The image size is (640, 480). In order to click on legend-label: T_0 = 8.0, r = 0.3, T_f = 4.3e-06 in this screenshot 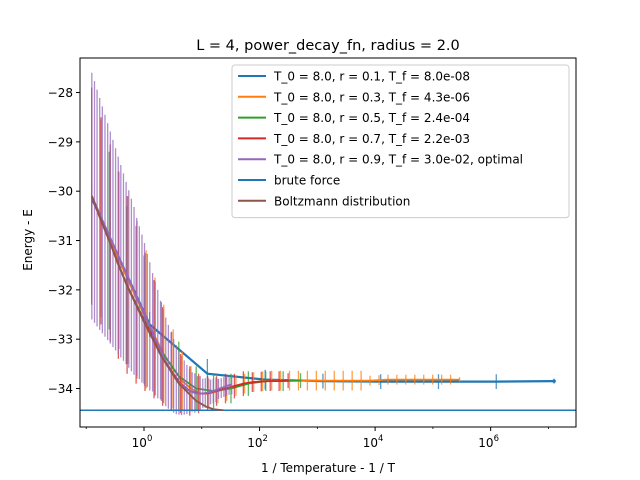, I will do `click(371, 97)`.